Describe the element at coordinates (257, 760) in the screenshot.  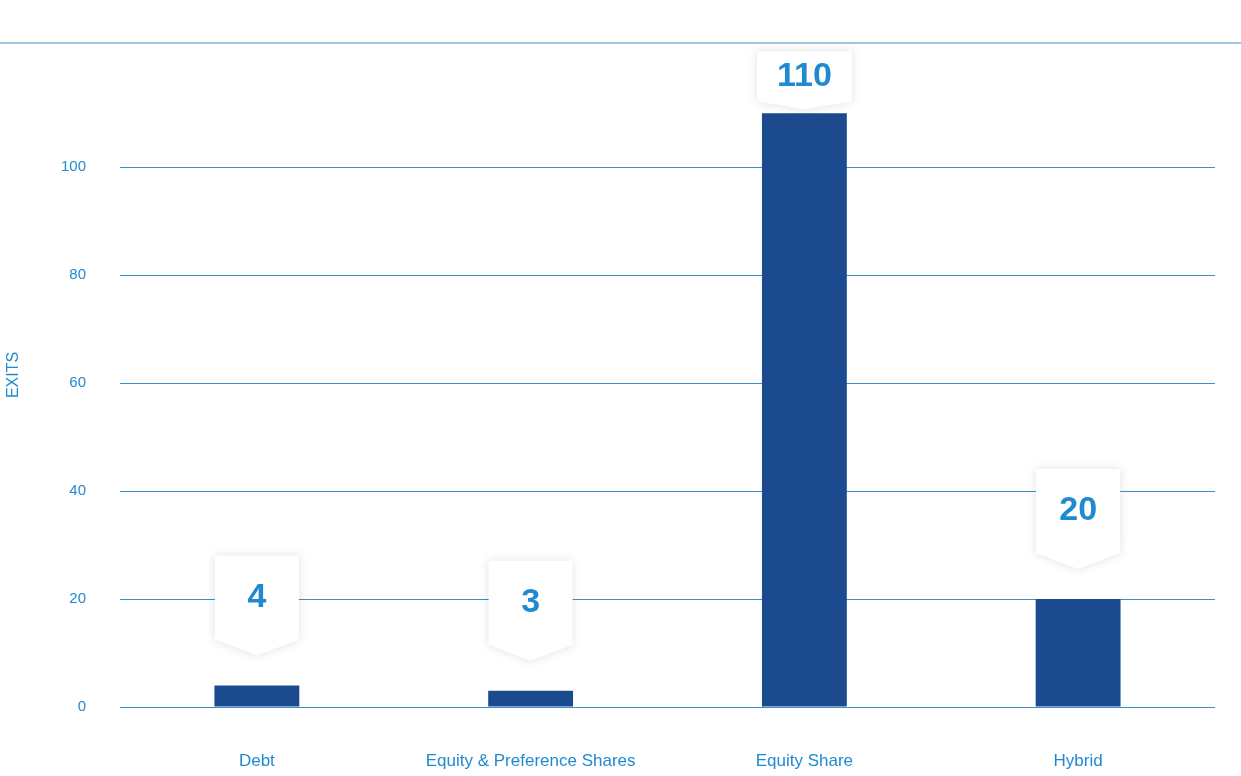
I see `x-tick-label: Debt` at that location.